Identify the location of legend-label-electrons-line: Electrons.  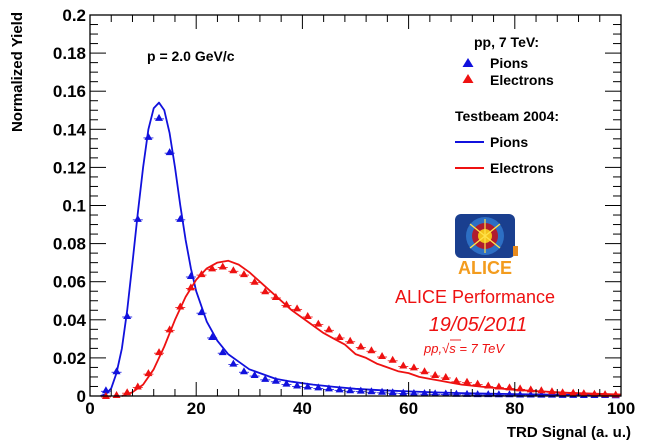
(522, 168).